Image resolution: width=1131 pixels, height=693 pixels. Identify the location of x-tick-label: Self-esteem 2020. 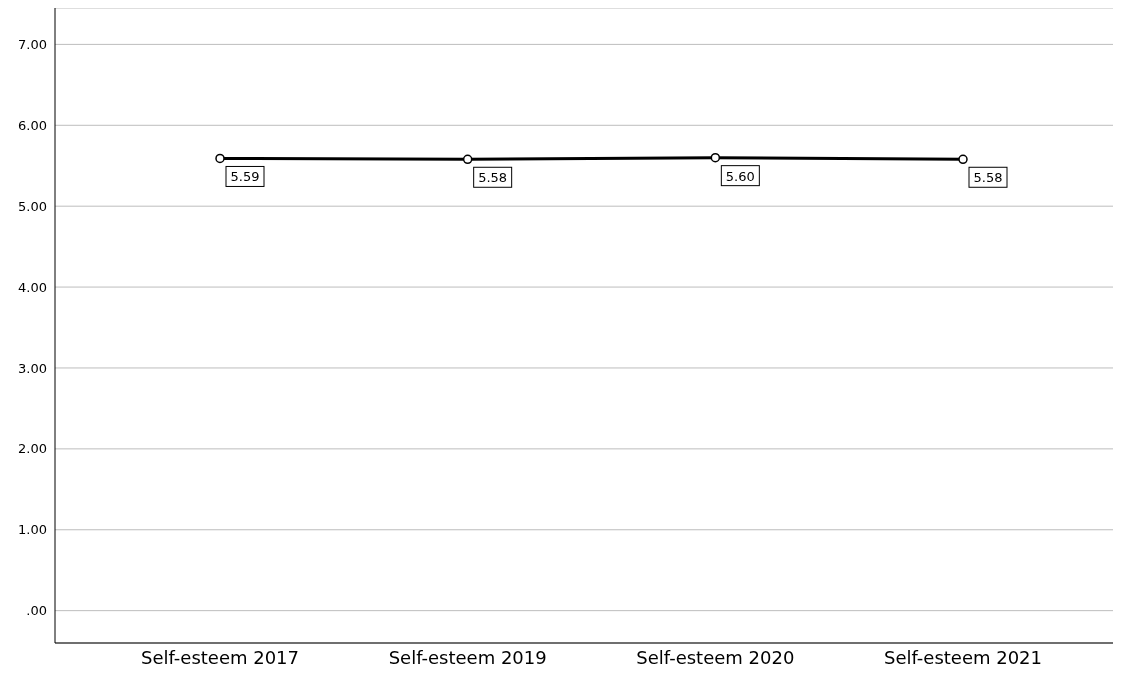
(715, 657).